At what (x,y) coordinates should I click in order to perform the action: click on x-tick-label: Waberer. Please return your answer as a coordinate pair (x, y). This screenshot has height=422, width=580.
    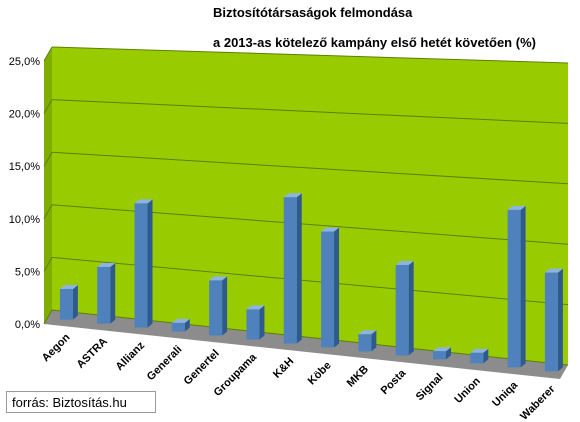
    Looking at the image, I should click on (538, 402).